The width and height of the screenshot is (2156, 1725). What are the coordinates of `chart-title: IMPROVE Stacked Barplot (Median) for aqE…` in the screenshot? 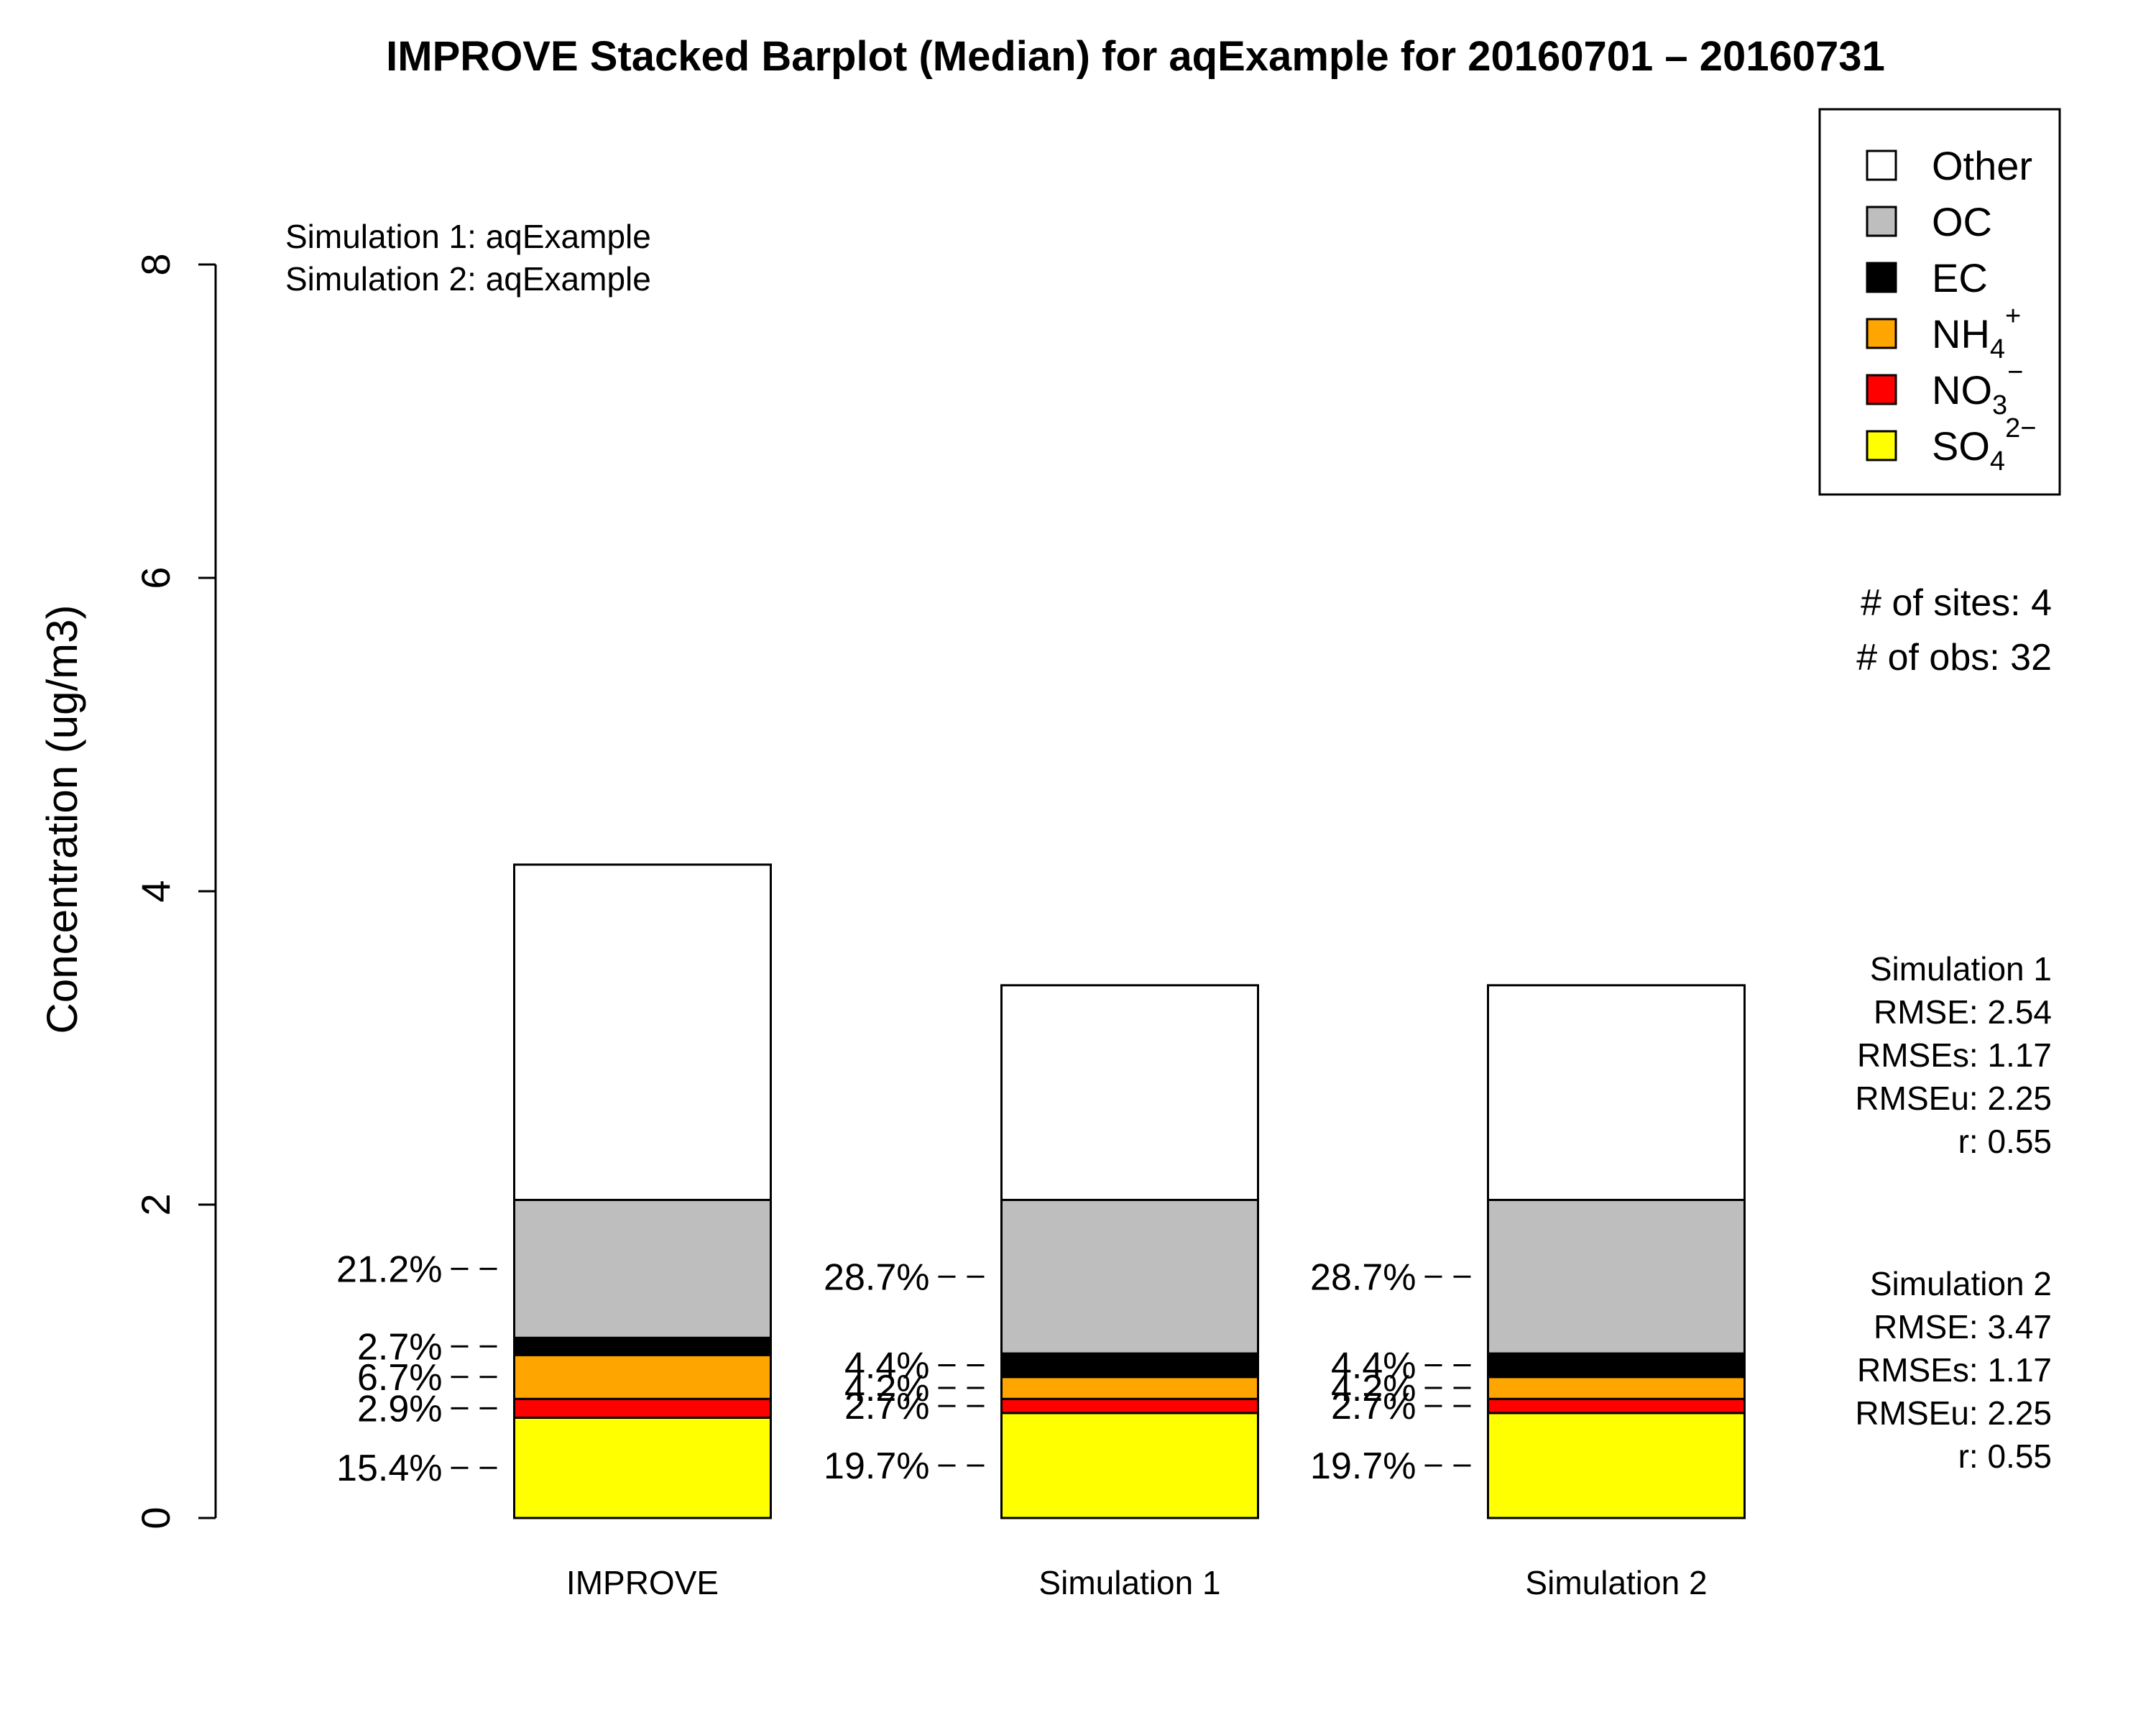 It's located at (1136, 56).